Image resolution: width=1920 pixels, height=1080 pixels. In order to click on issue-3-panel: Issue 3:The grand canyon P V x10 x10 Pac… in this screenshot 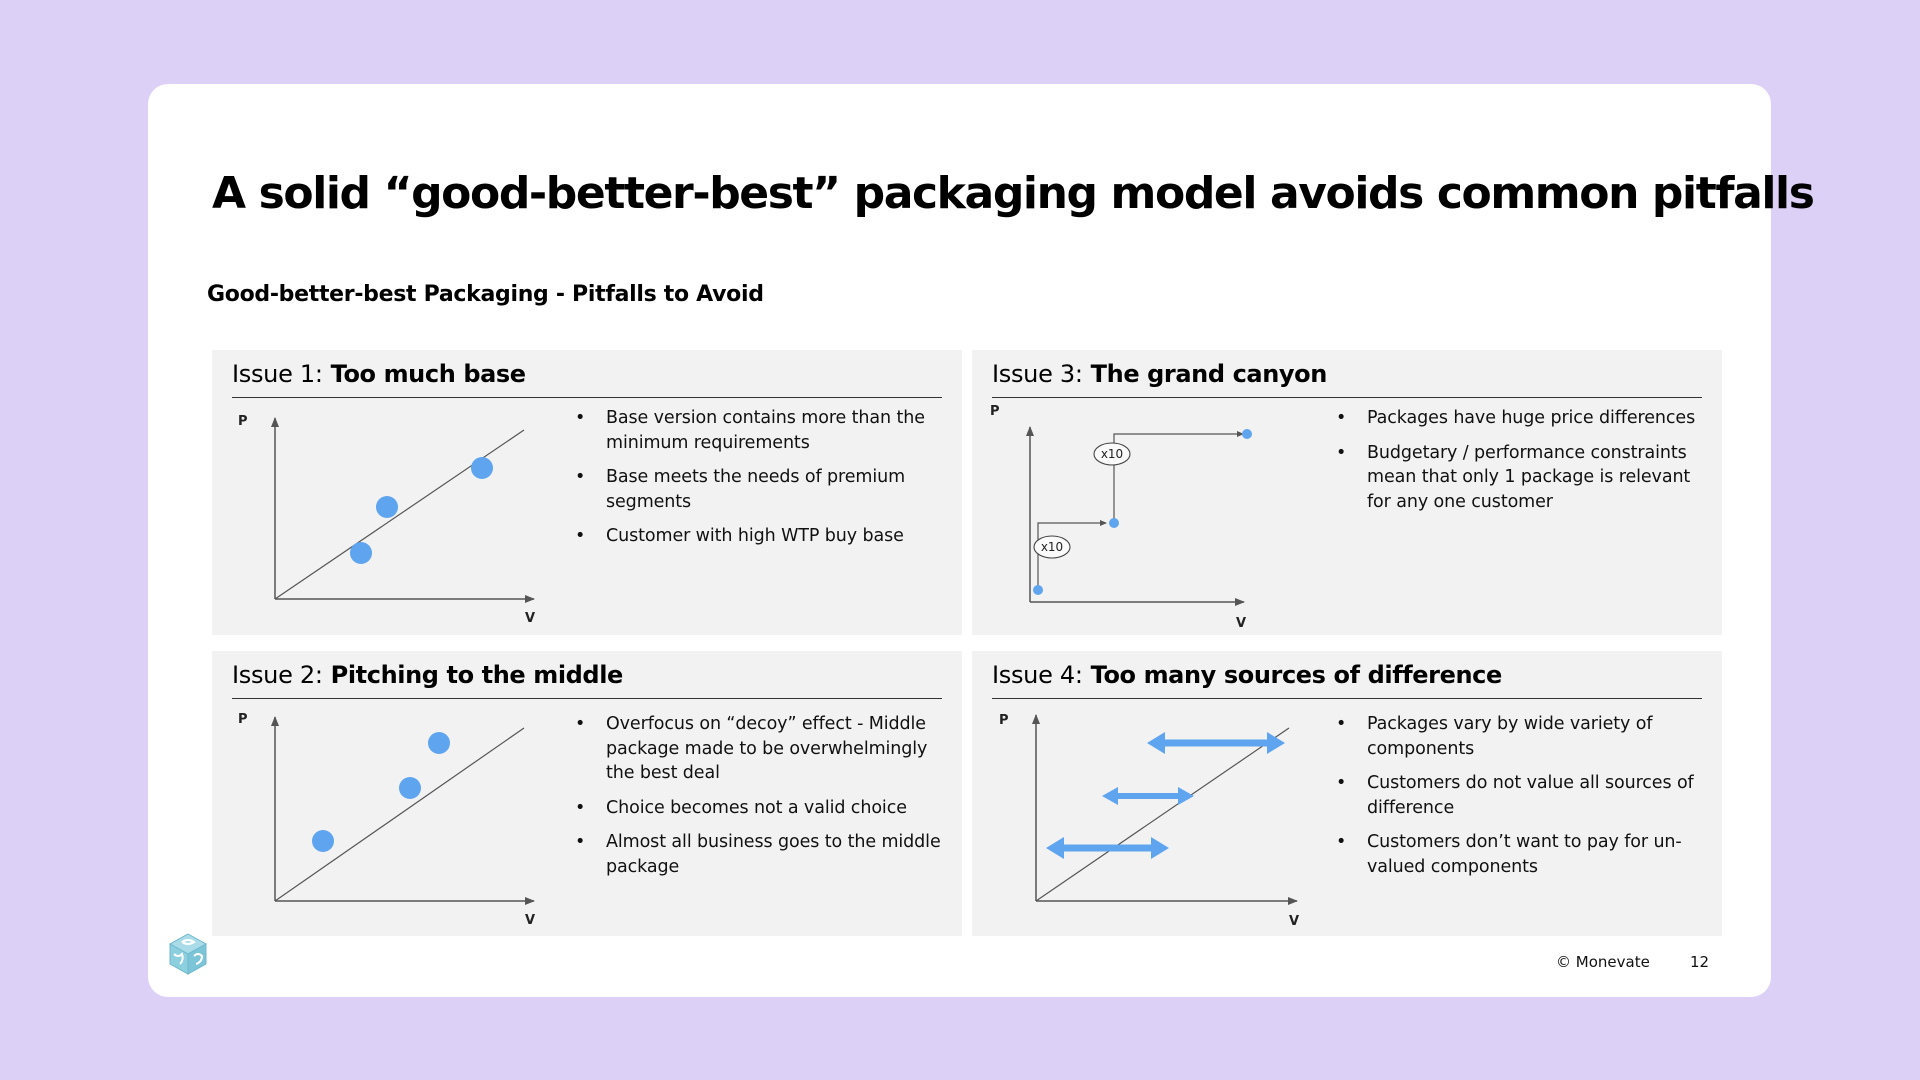, I will do `click(1347, 492)`.